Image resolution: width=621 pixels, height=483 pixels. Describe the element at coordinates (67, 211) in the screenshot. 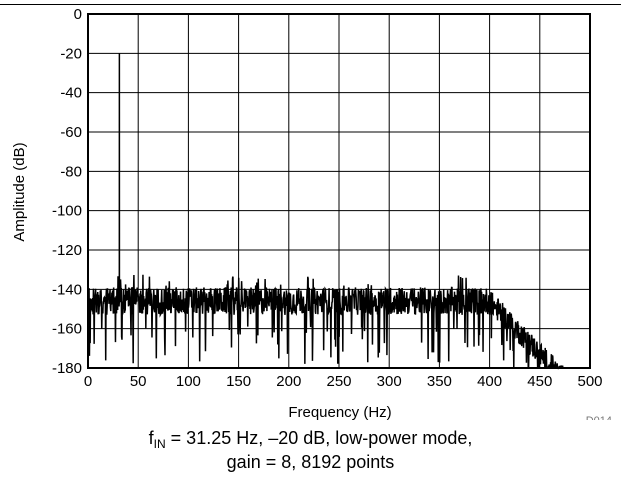

I see `y-tick-label: -100` at that location.